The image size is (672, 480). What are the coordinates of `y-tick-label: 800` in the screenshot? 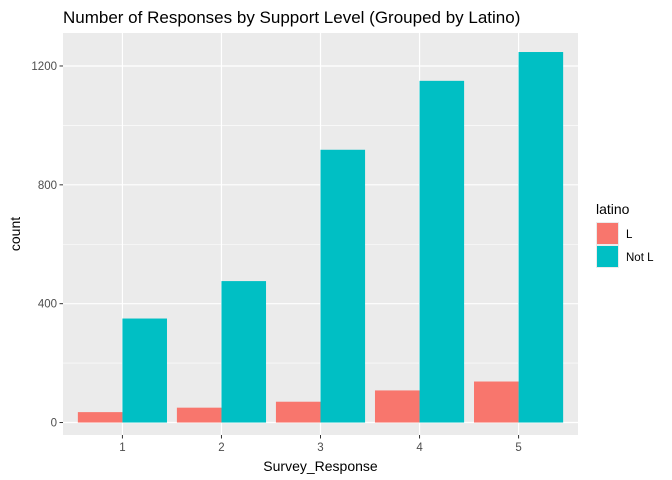 It's located at (47, 186).